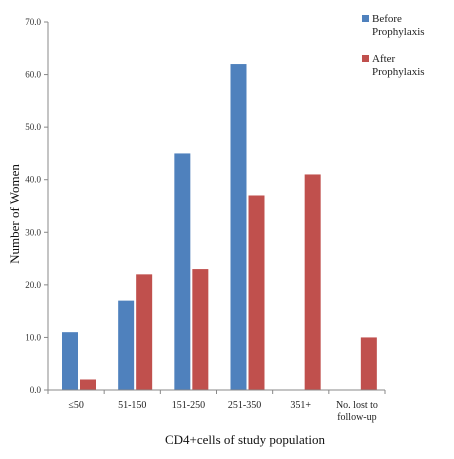 The image size is (454, 459). I want to click on x-category-label: 251-350, so click(244, 405).